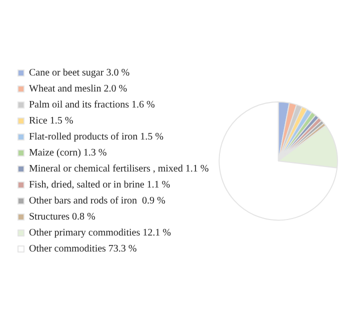 This screenshot has width=350, height=322. Describe the element at coordinates (92, 105) in the screenshot. I see `legend-label: Palm oil and its fractions 1.6 %` at that location.